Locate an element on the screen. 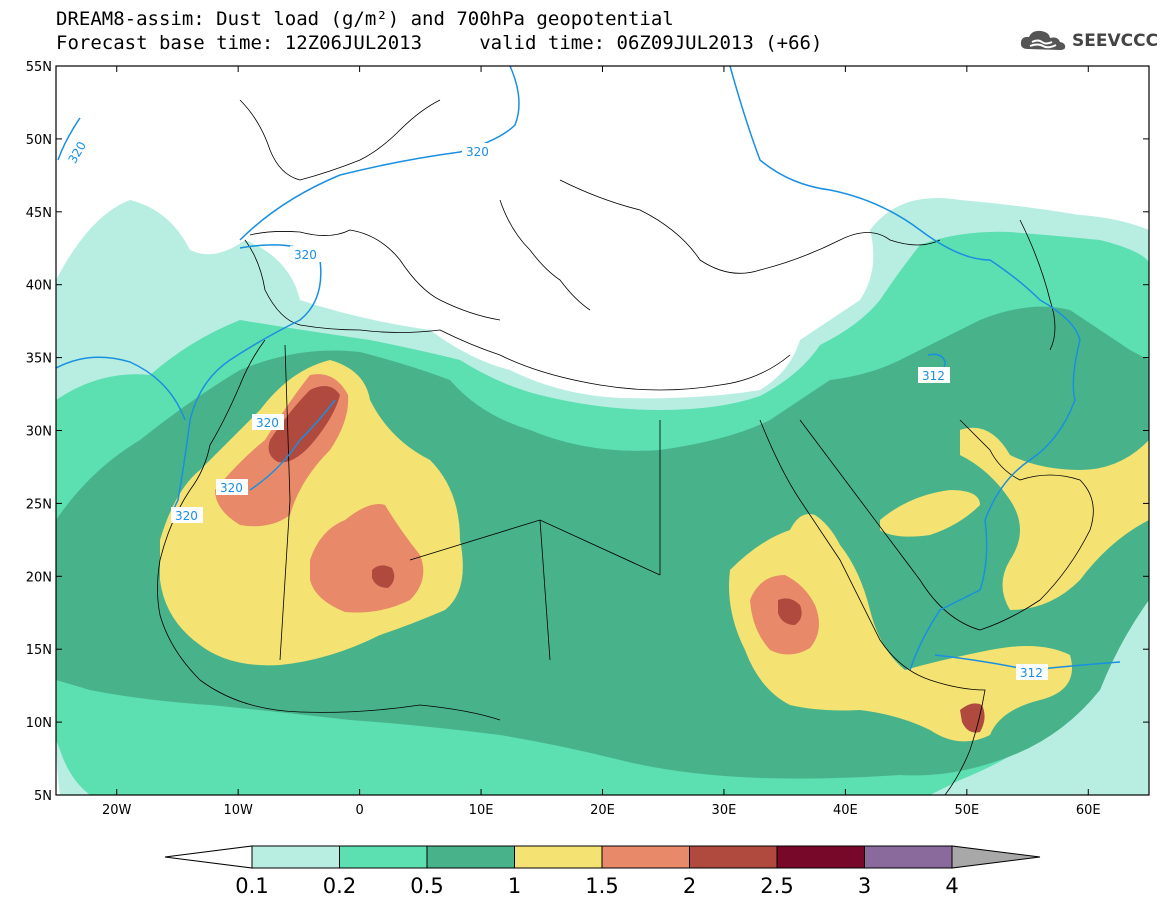  coast-gulf-guinea is located at coordinates (329, 640).